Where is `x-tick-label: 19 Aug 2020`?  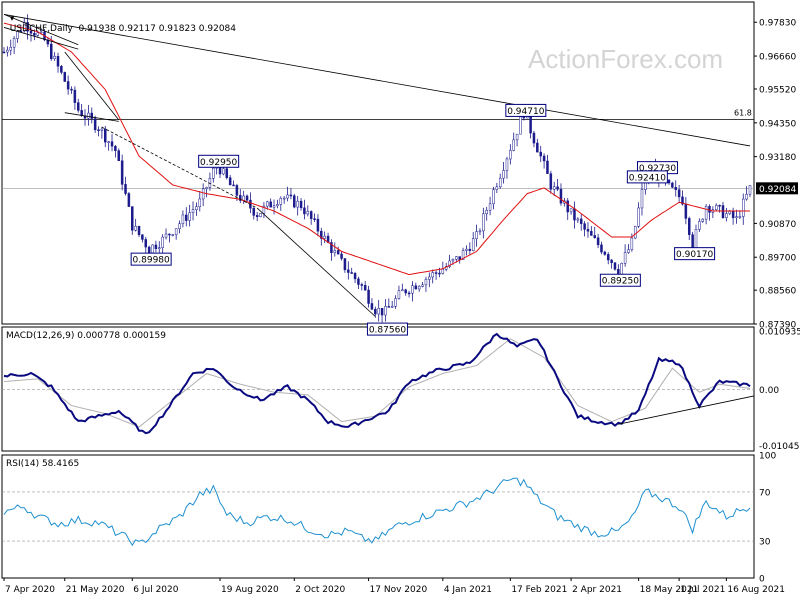 x-tick-label: 19 Aug 2020 is located at coordinates (250, 590).